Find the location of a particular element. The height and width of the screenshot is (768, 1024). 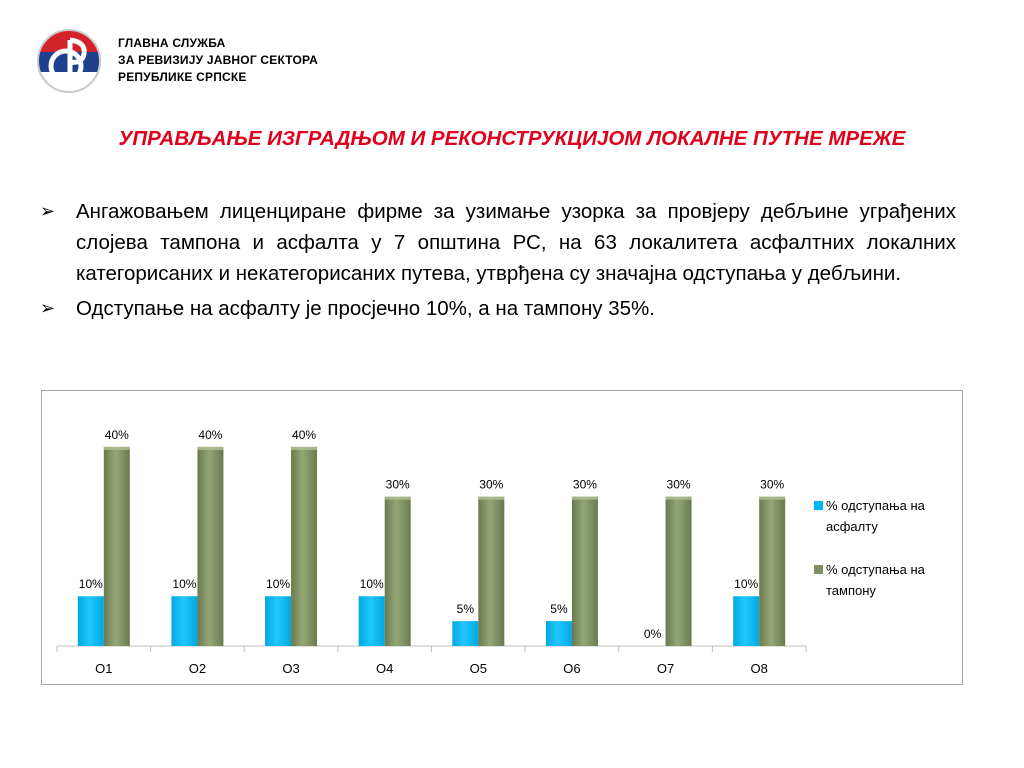

org-line: ЗА РЕВИЗИЈУ ЈАВНОГ СЕКТОРА is located at coordinates (218, 60).